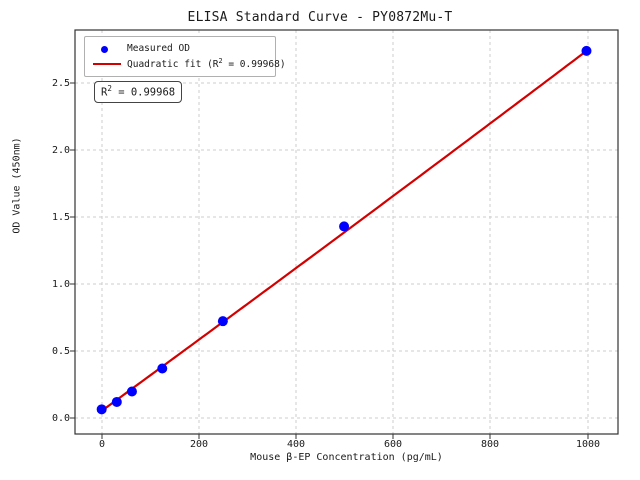  What do you see at coordinates (143, 92) in the screenshot?
I see `r2-suffix: = 0.99968` at bounding box center [143, 92].